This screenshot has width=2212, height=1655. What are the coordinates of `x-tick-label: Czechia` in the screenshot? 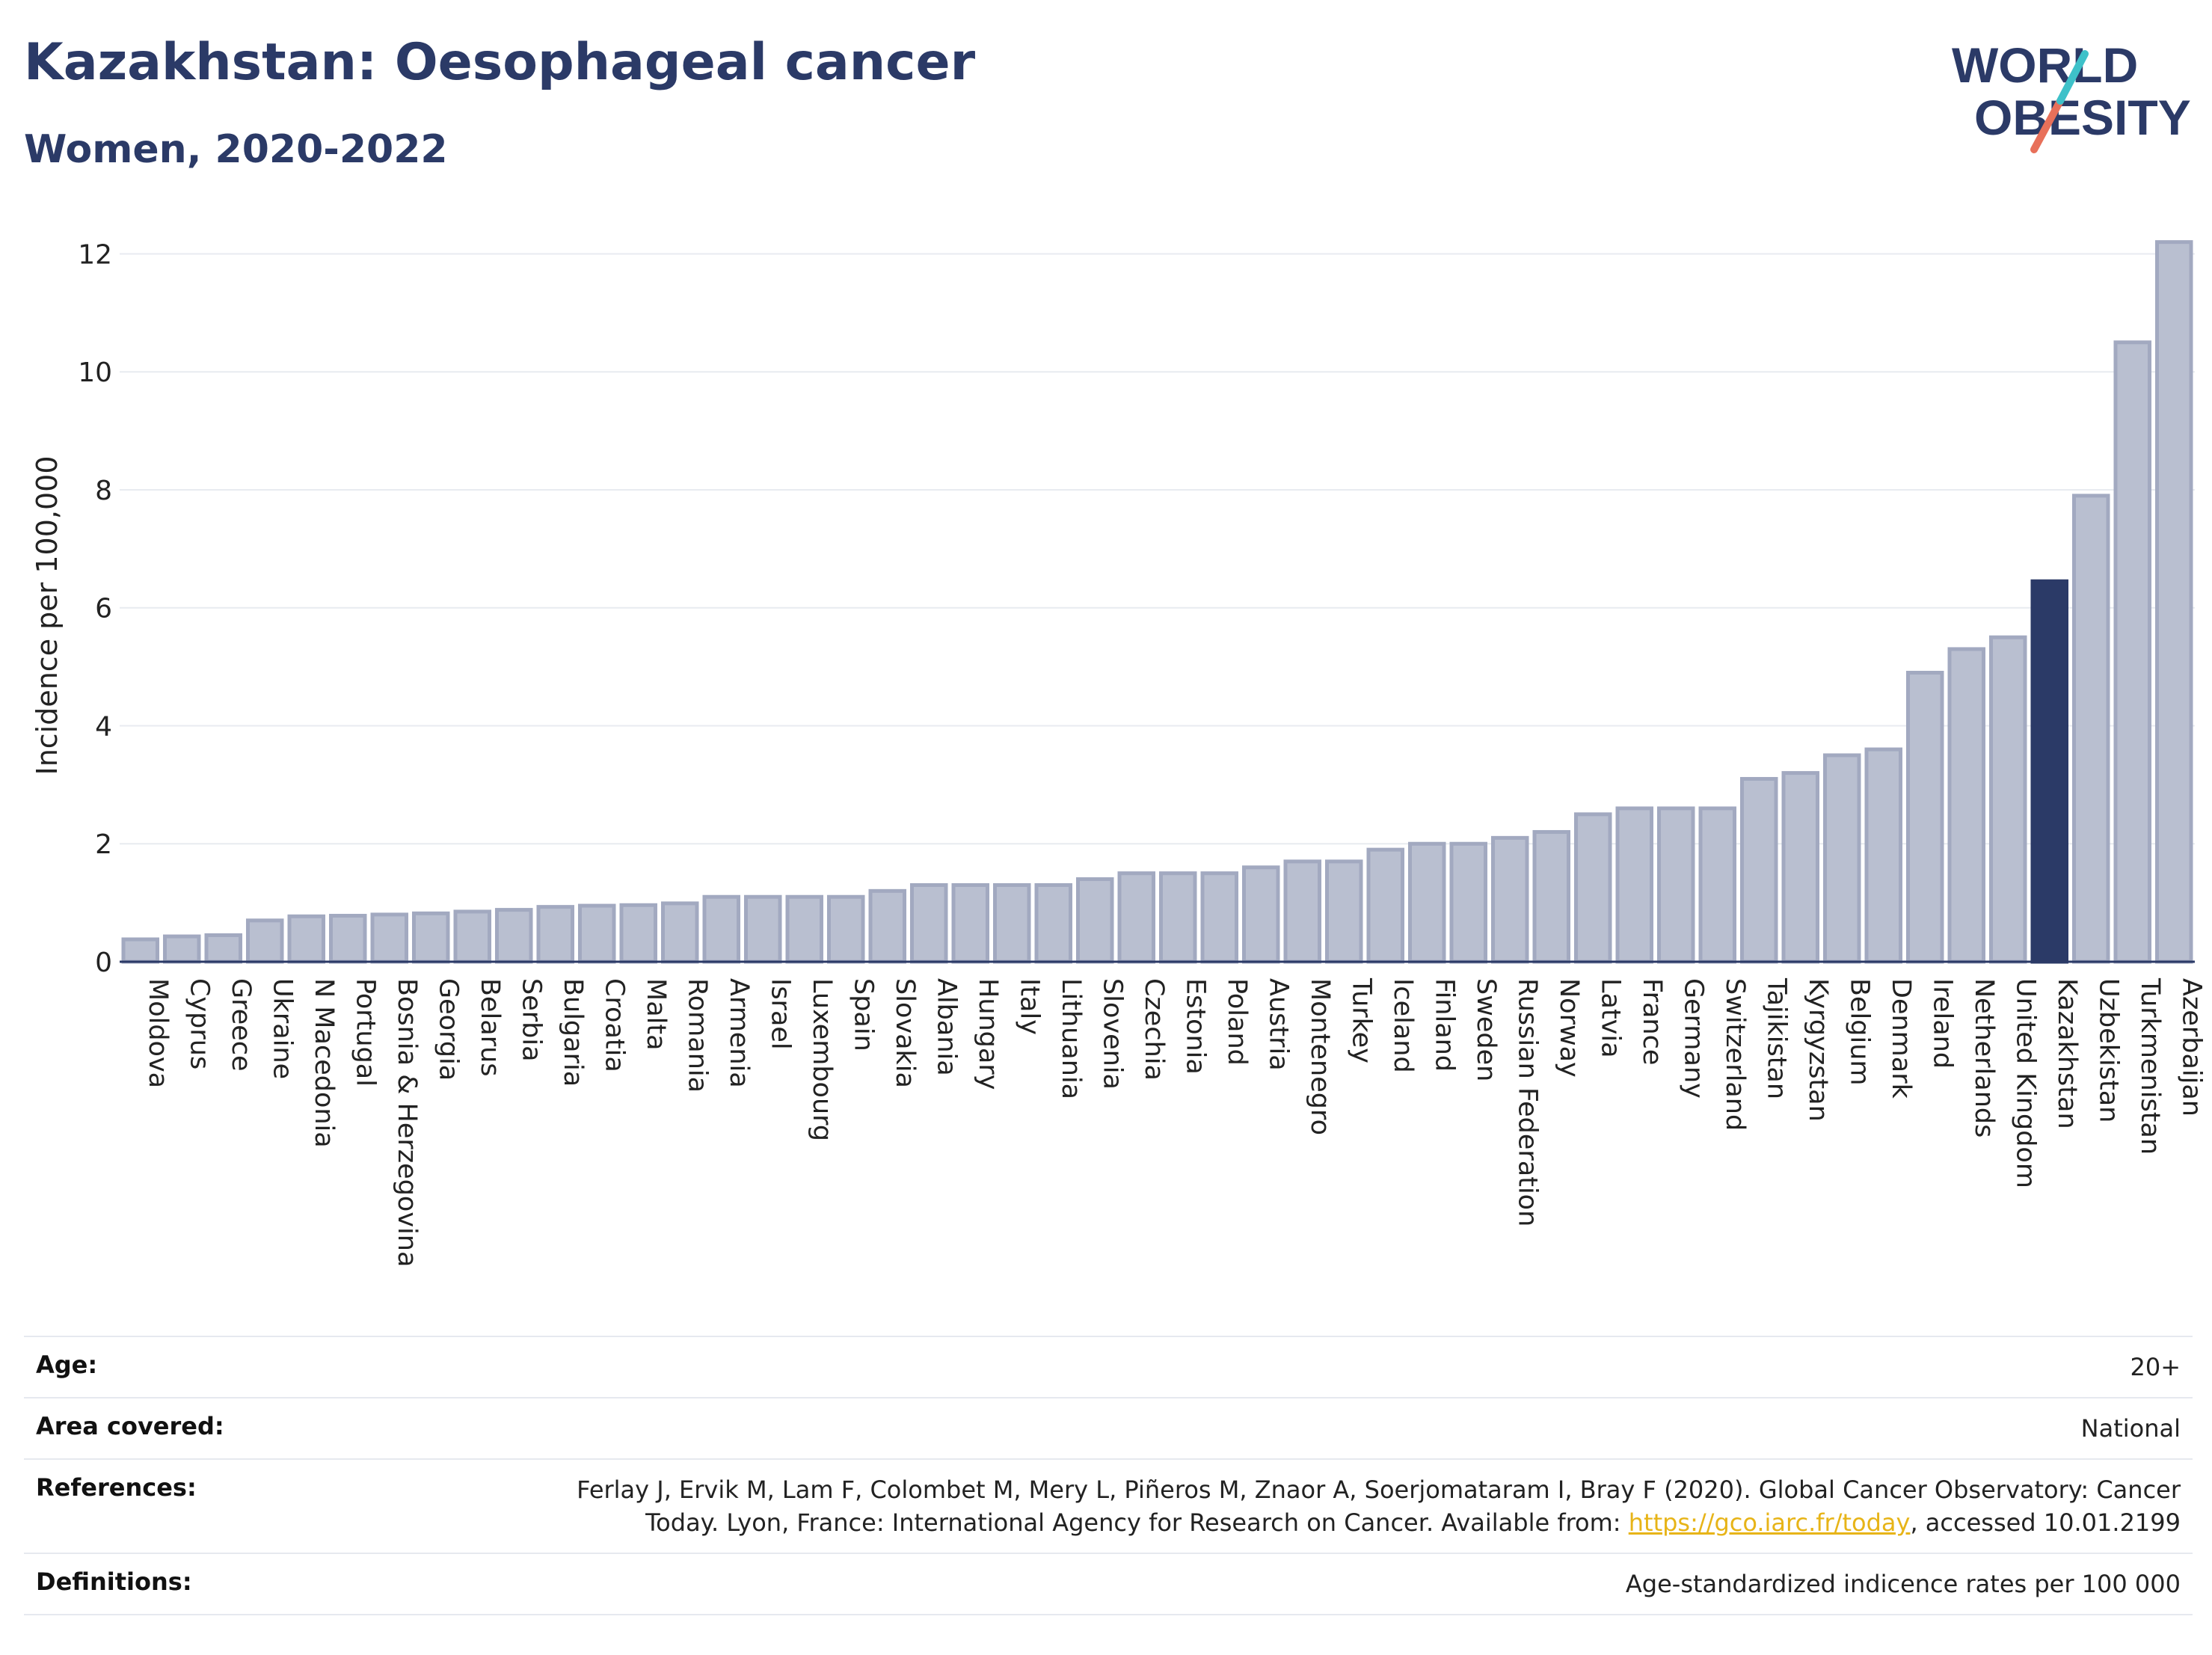 It's located at (1154, 1029).